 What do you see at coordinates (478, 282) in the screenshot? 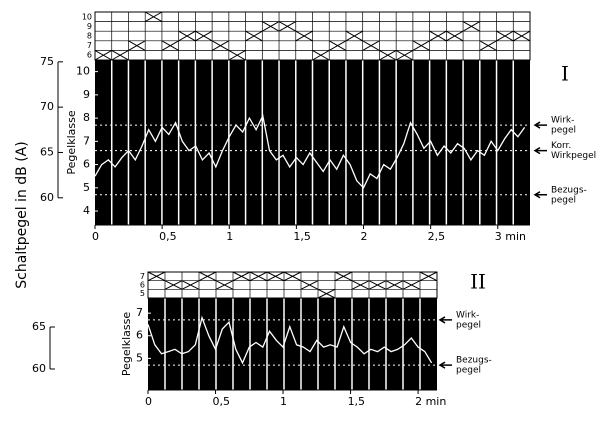
I see `chart-title: II` at bounding box center [478, 282].